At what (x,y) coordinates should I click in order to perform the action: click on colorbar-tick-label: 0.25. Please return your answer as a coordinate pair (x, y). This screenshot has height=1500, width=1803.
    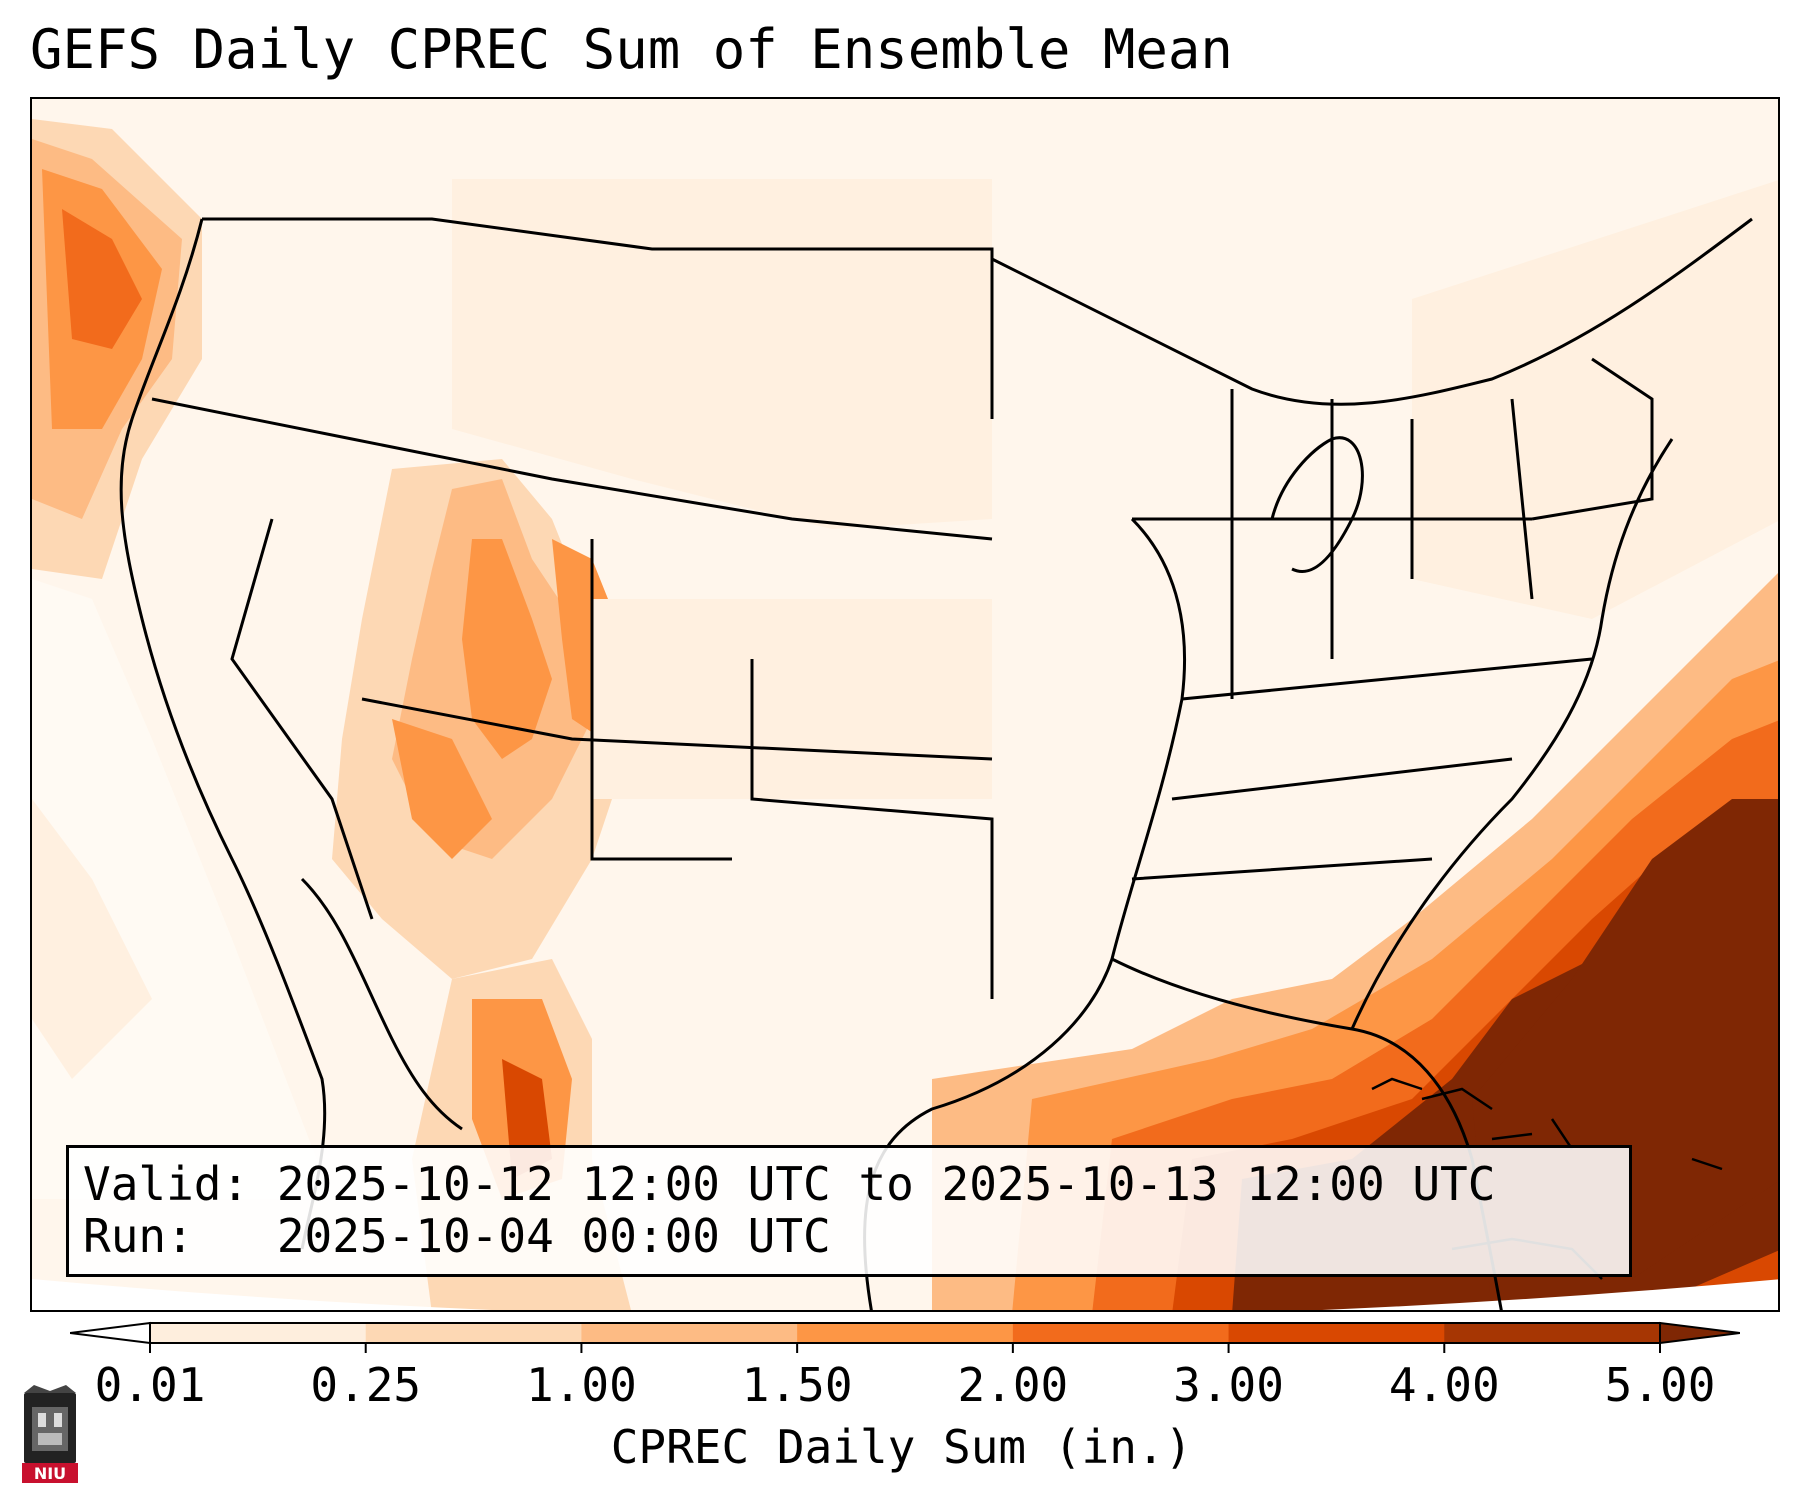
    Looking at the image, I should click on (366, 1385).